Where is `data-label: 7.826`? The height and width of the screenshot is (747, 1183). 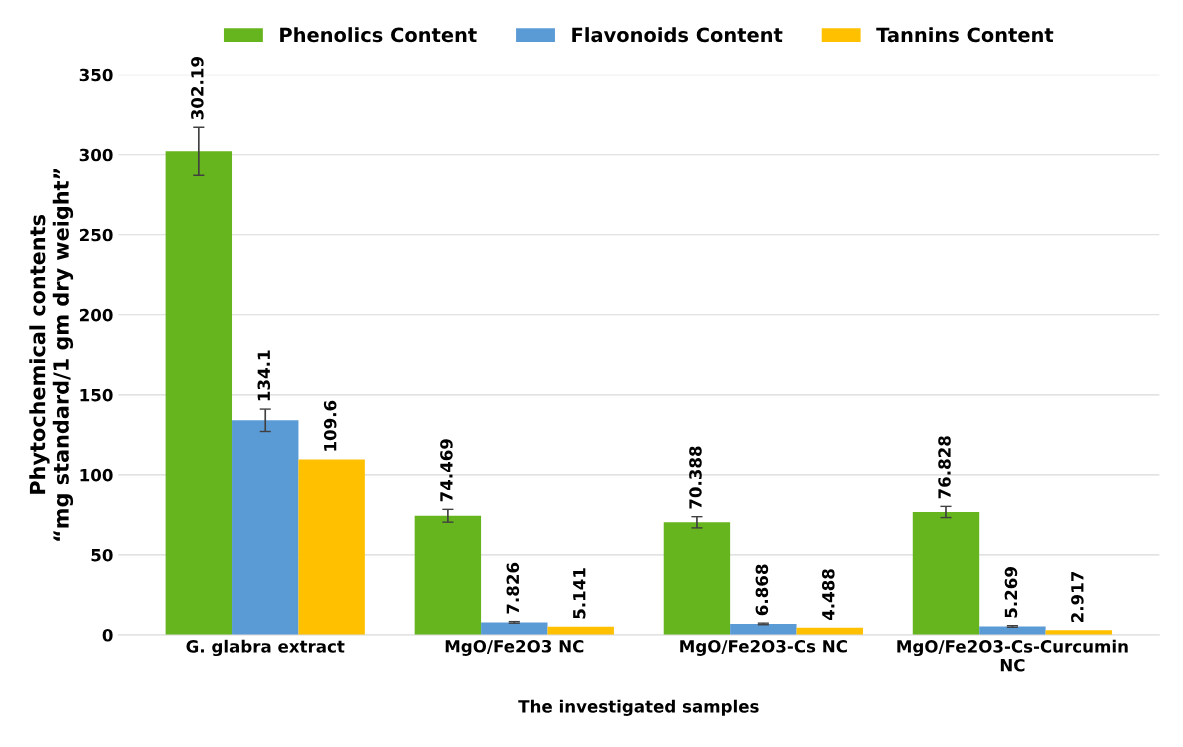
data-label: 7.826 is located at coordinates (513, 588).